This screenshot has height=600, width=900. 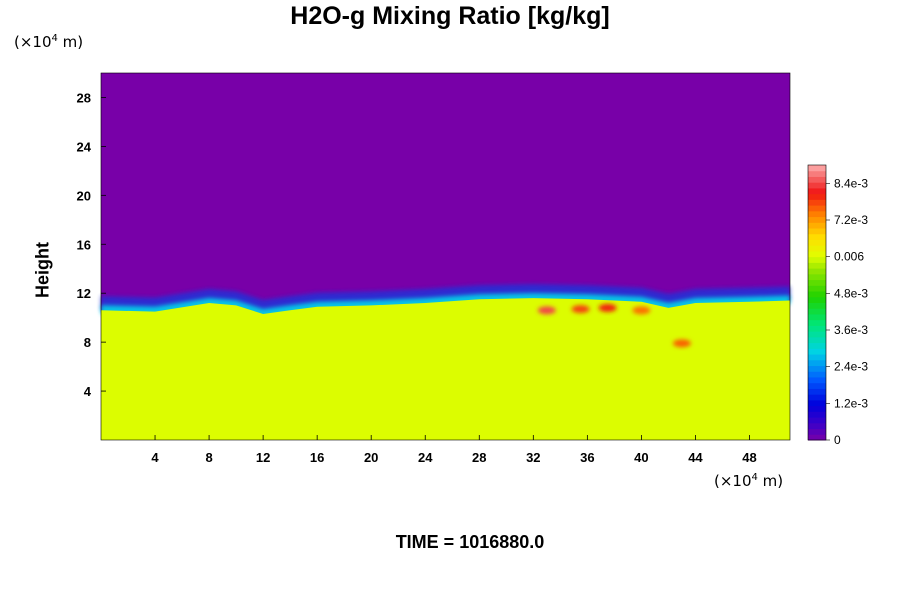 I want to click on y-tick-label: 20, so click(x=84, y=195).